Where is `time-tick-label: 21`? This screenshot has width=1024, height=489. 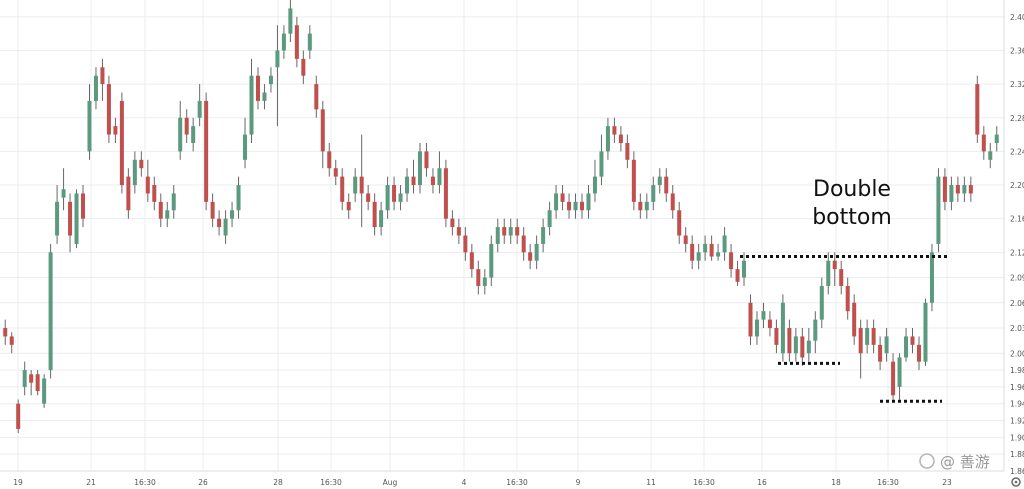
time-tick-label: 21 is located at coordinates (91, 482).